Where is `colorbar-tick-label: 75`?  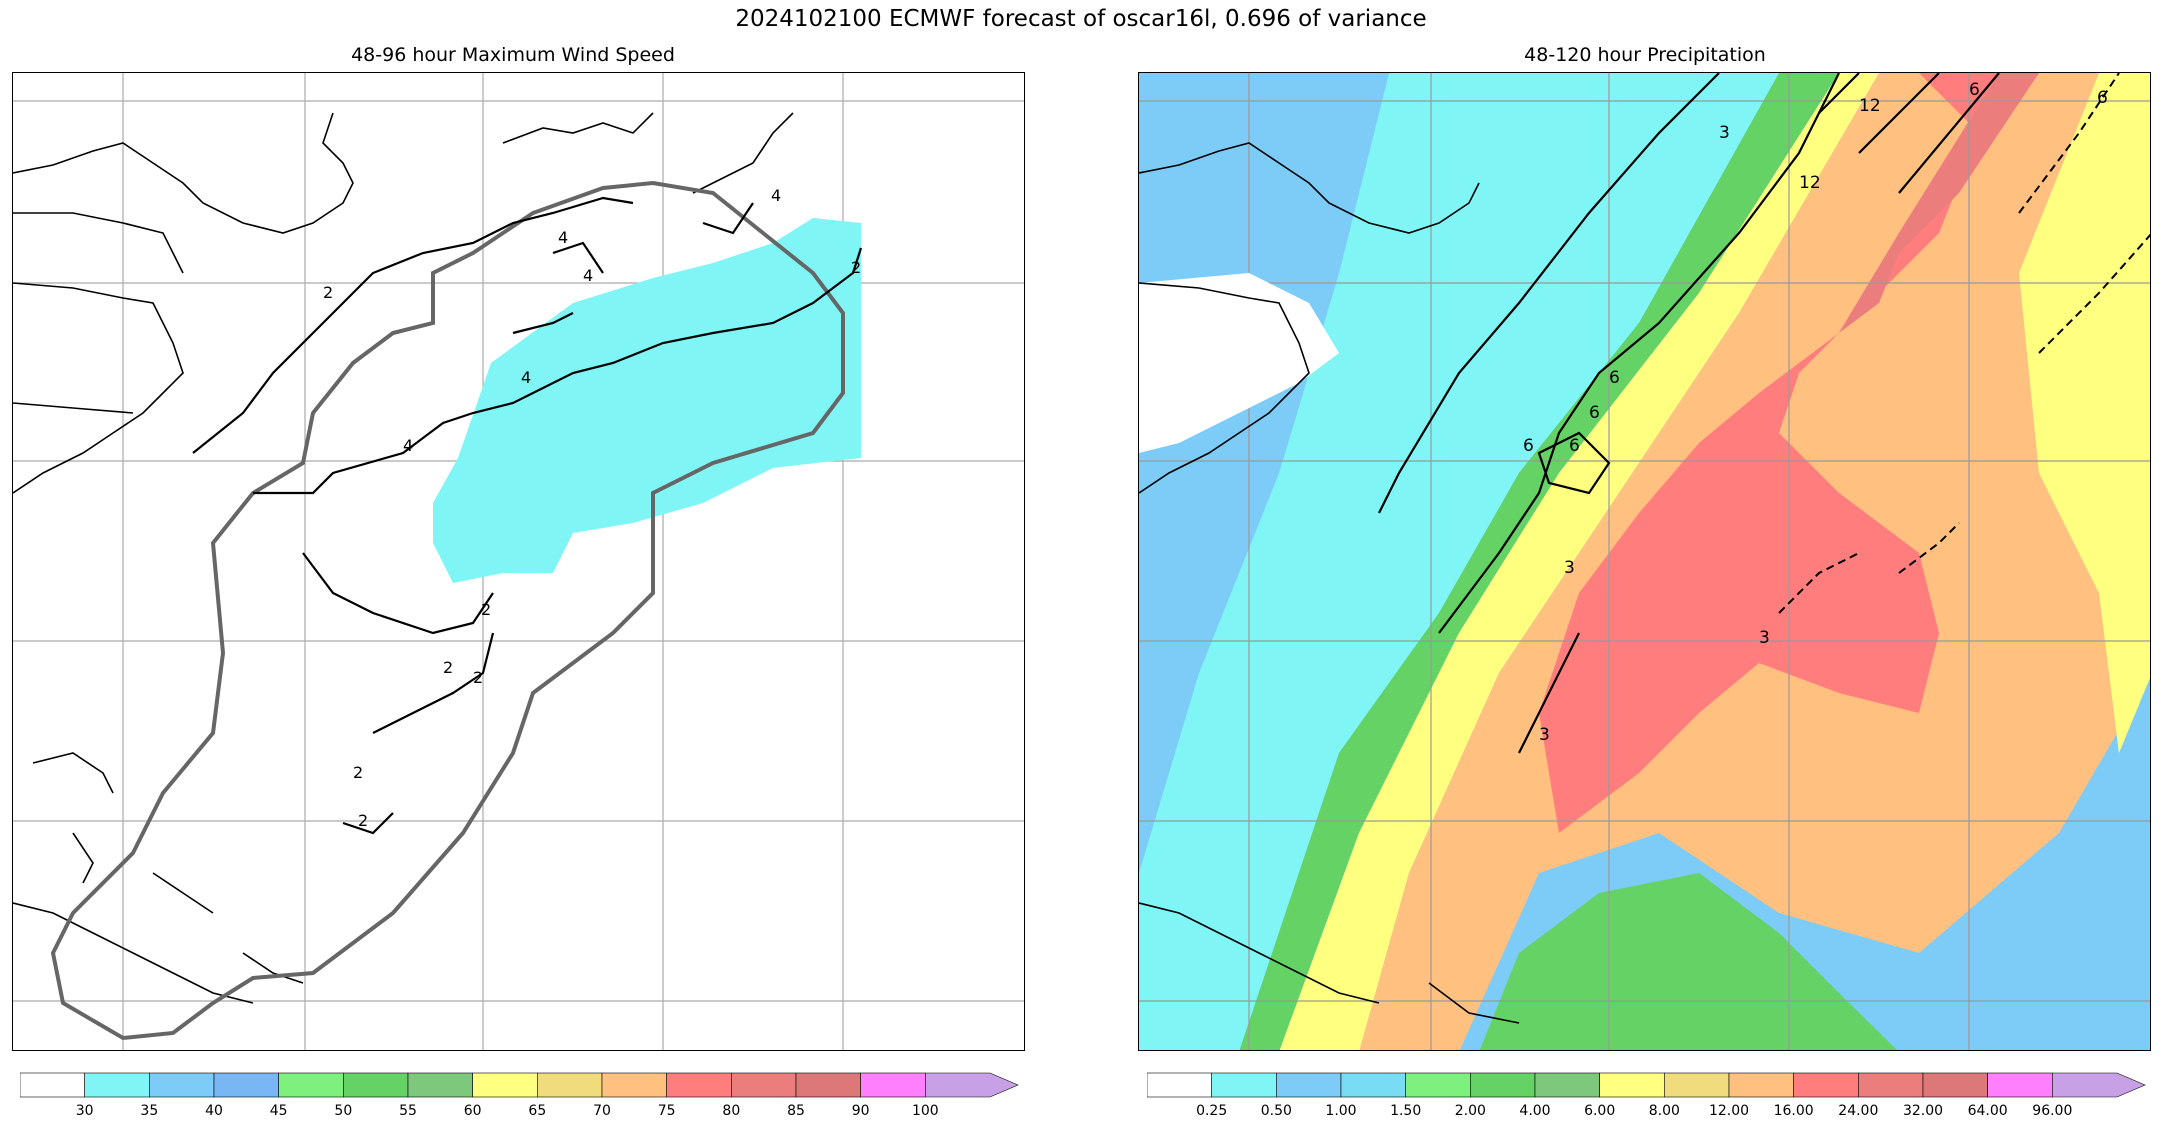 colorbar-tick-label: 75 is located at coordinates (666, 1111).